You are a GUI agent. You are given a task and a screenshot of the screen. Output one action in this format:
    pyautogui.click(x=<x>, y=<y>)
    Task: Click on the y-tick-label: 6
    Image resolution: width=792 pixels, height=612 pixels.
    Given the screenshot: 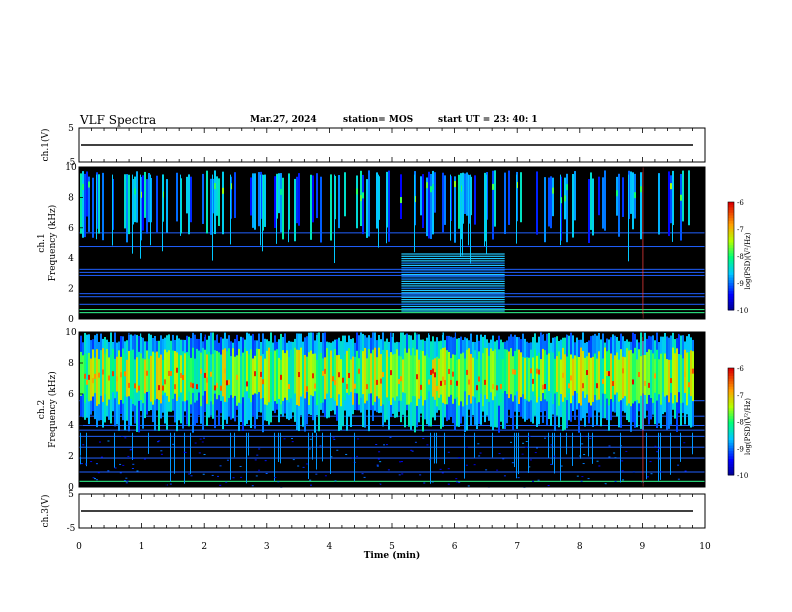 What is the action you would take?
    pyautogui.click(x=71, y=395)
    